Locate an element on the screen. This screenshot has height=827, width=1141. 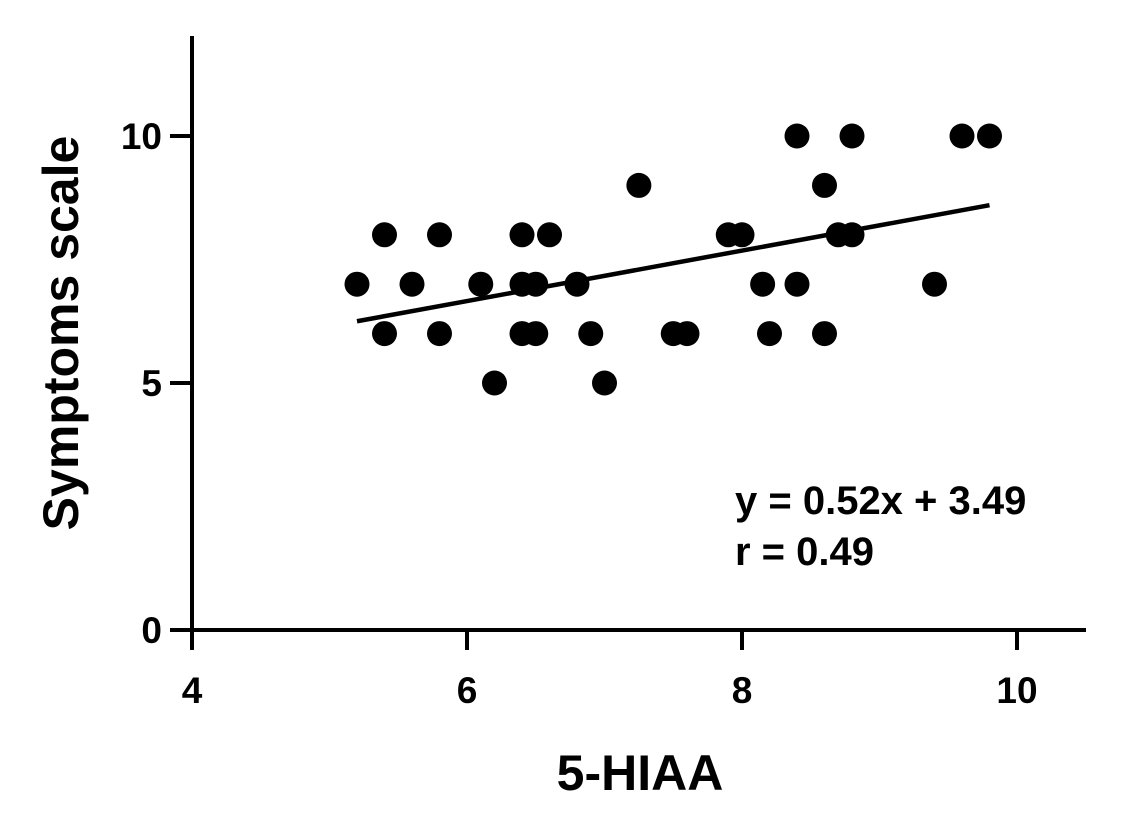
y-axis-label: Symptoms scale is located at coordinates (61, 333).